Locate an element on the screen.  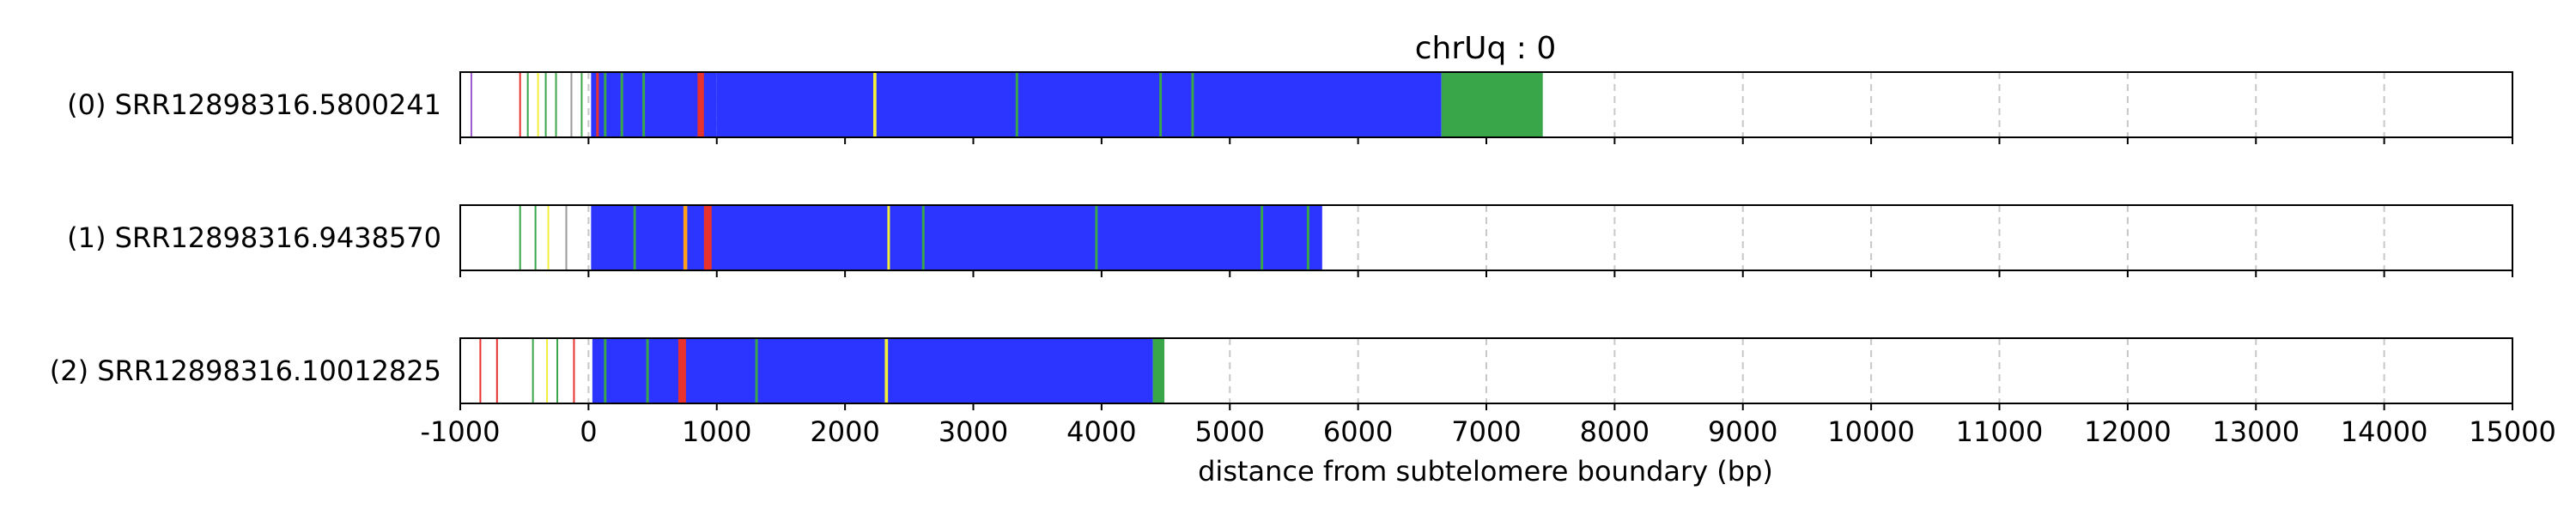
x-axis-label: distance from subtelomere boundary (bp) is located at coordinates (1485, 471).